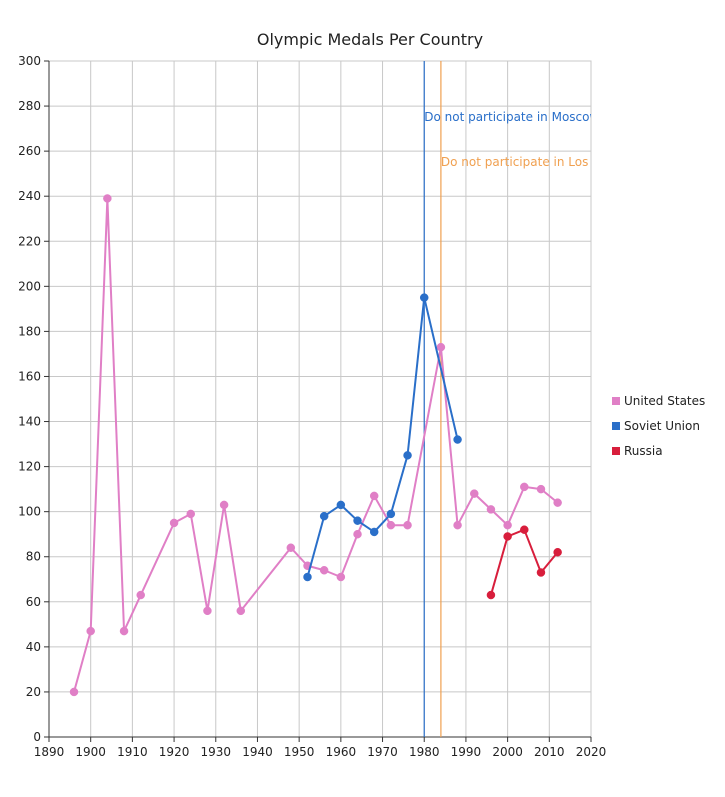 The image size is (725, 797). What do you see at coordinates (29, 151) in the screenshot?
I see `y-tick-label: 260` at bounding box center [29, 151].